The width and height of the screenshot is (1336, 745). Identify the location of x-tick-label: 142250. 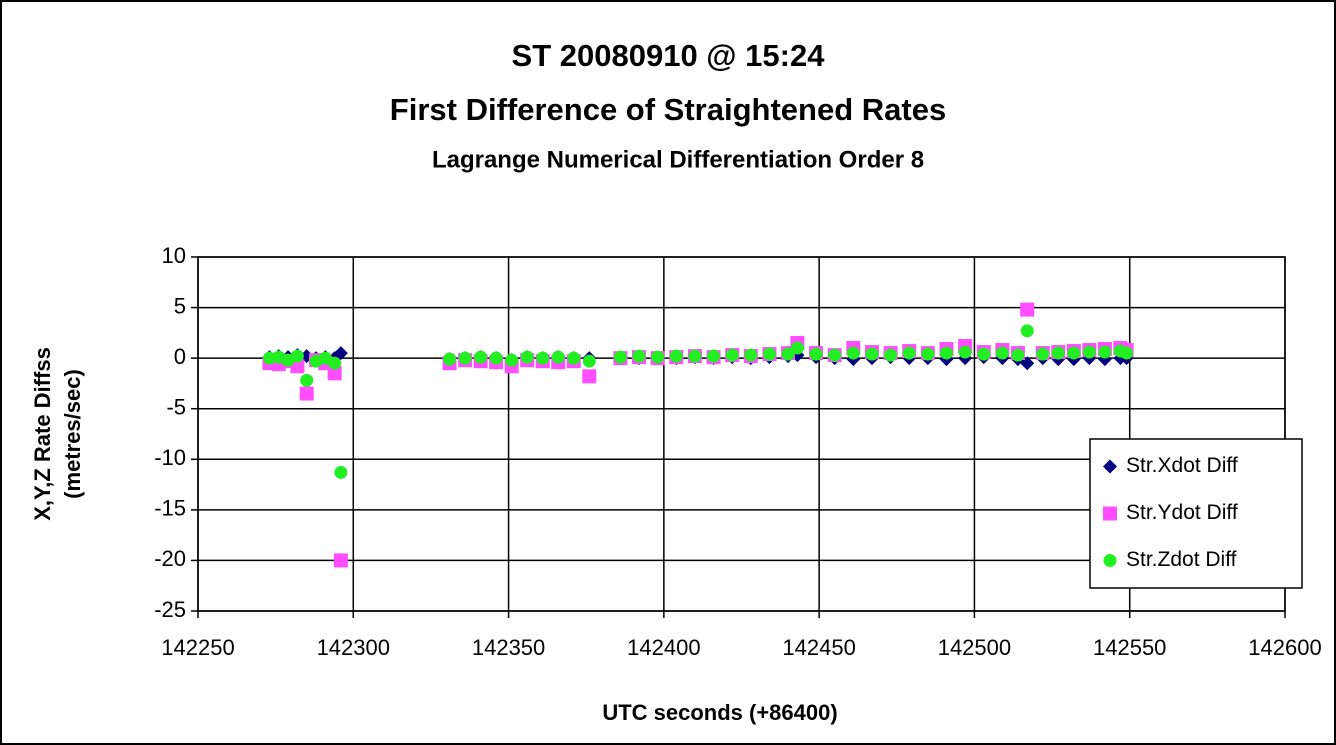
(197, 647).